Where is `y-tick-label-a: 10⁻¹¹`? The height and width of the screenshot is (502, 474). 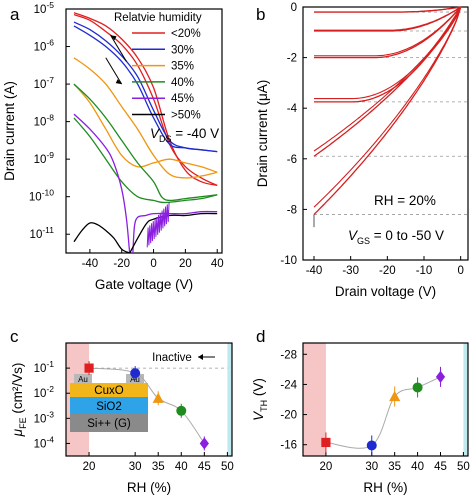
y-tick-label-a: 10⁻¹¹ is located at coordinates (42, 233).